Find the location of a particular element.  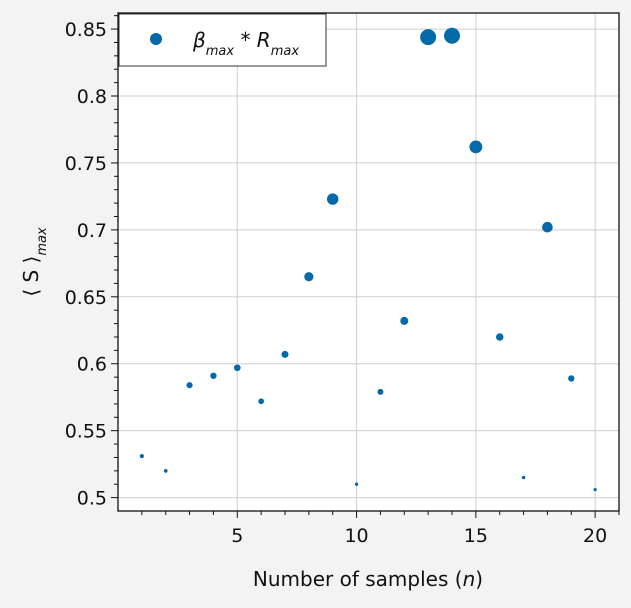

legend-beta-subscript: max is located at coordinates (220, 51).